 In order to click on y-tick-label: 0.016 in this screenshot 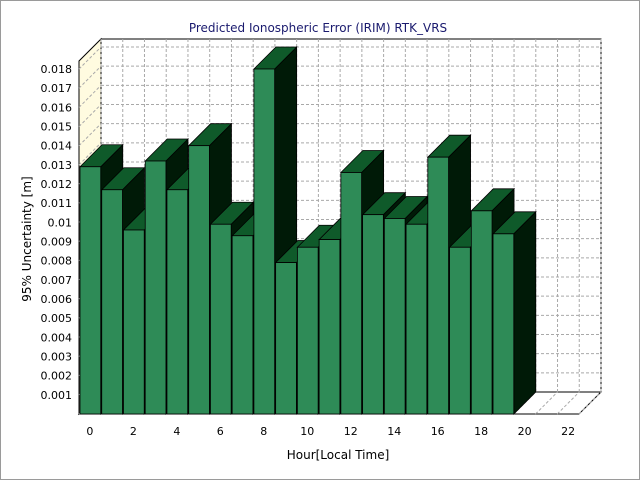, I will do `click(57, 107)`.